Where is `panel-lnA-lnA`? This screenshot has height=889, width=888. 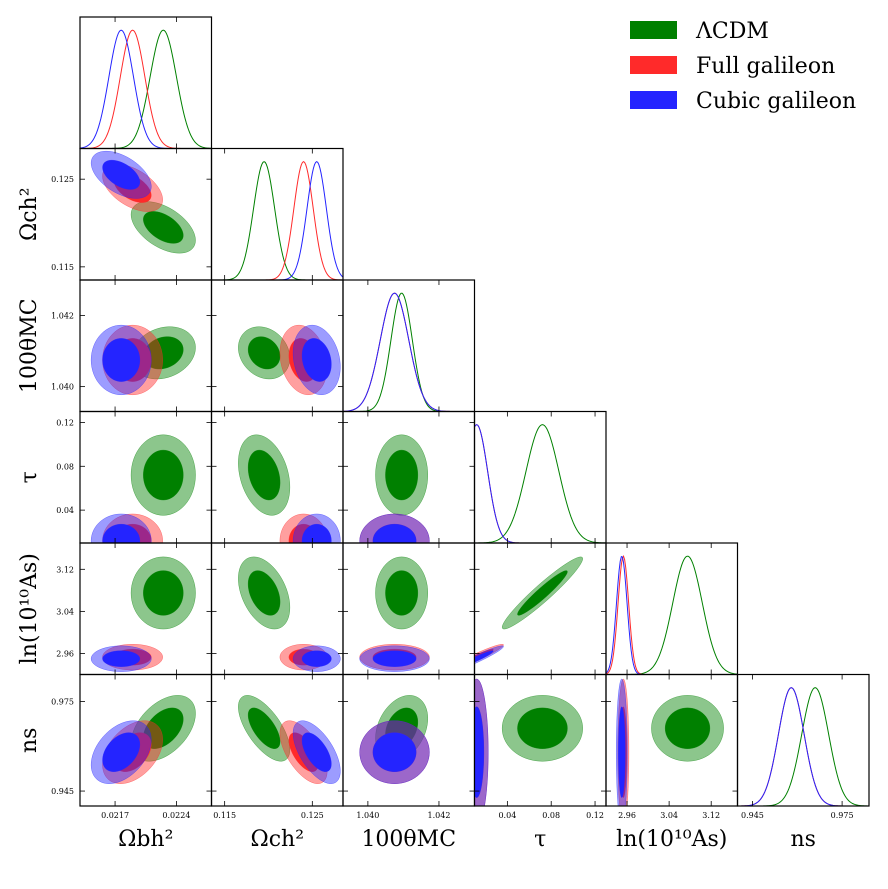 panel-lnA-lnA is located at coordinates (672, 615).